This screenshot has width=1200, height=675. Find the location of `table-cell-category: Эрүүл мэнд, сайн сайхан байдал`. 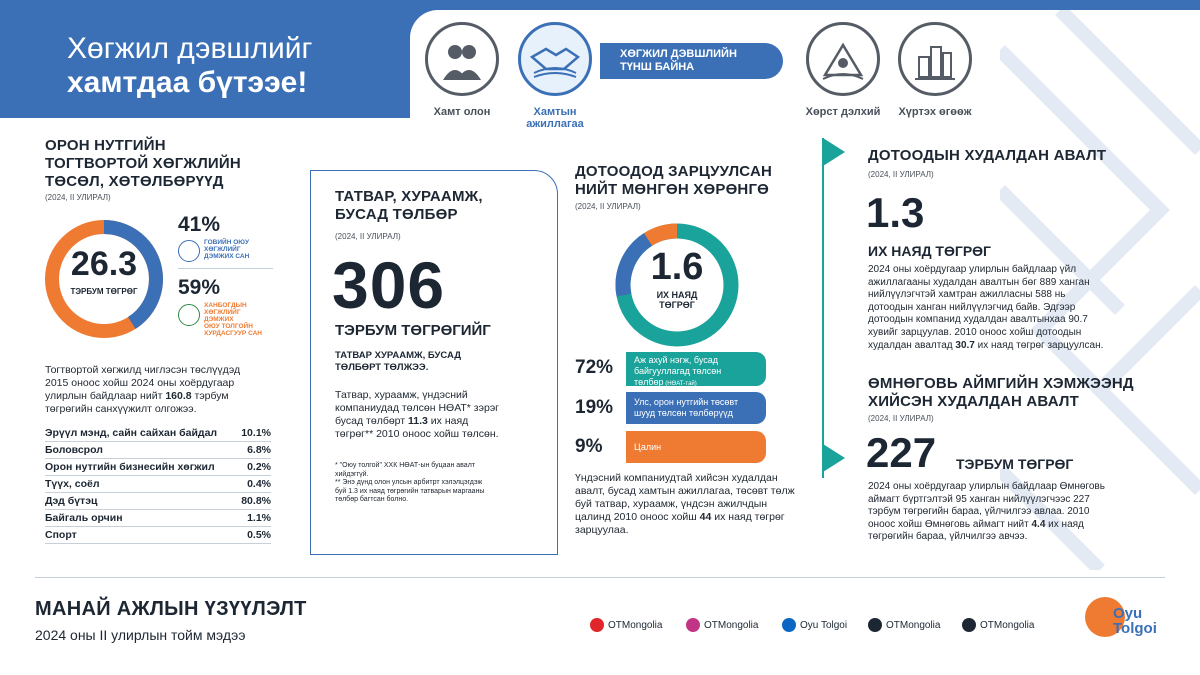

table-cell-category: Эрүүл мэнд, сайн сайхан байдал is located at coordinates (141, 433).